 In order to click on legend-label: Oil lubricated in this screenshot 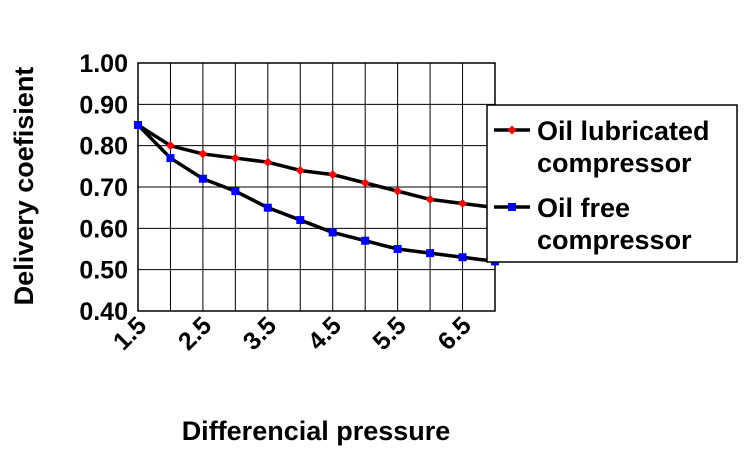, I will do `click(623, 131)`.